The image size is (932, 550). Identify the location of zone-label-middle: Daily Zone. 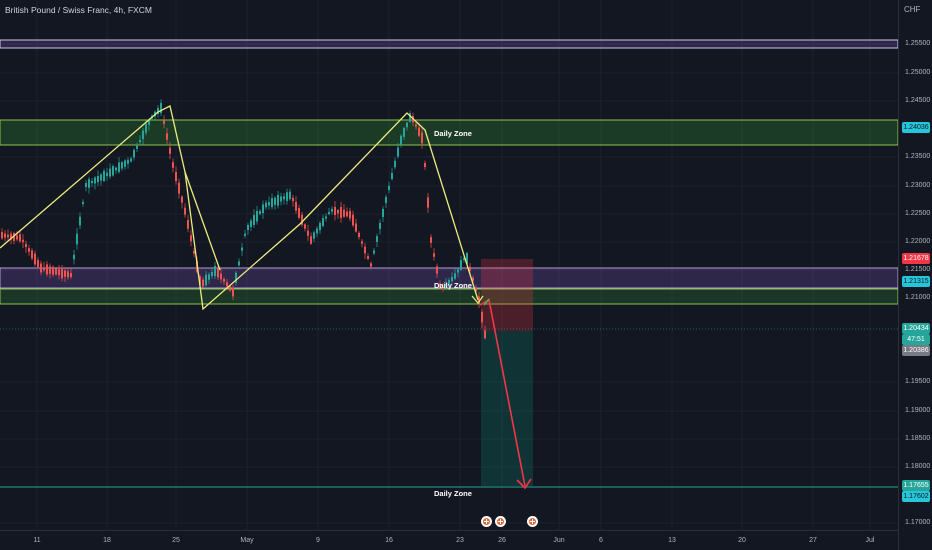
(453, 285).